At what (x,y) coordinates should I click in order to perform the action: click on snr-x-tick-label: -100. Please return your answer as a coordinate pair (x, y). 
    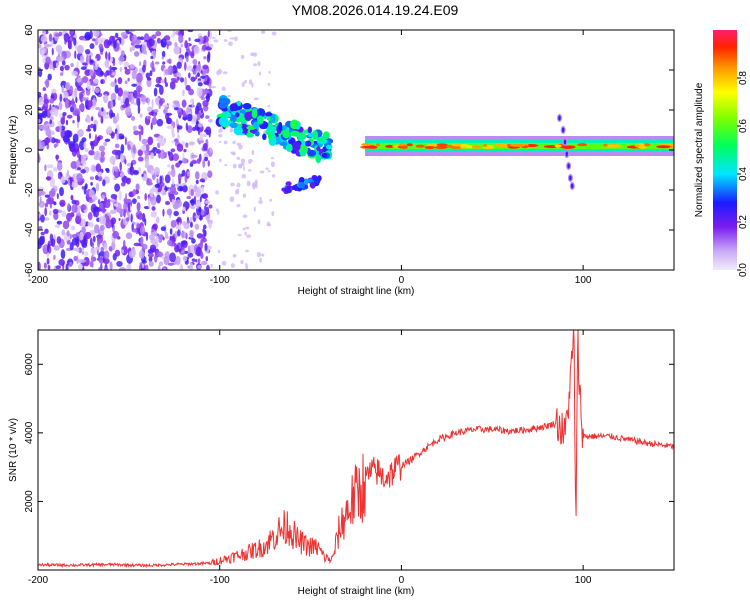
    Looking at the image, I should click on (220, 580).